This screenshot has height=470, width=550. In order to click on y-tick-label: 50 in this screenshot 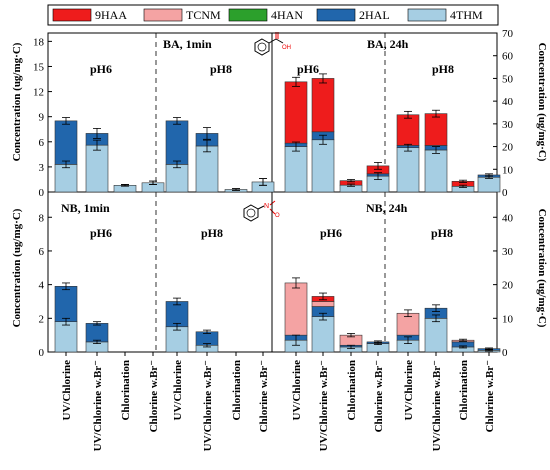, I will do `click(508, 79)`.